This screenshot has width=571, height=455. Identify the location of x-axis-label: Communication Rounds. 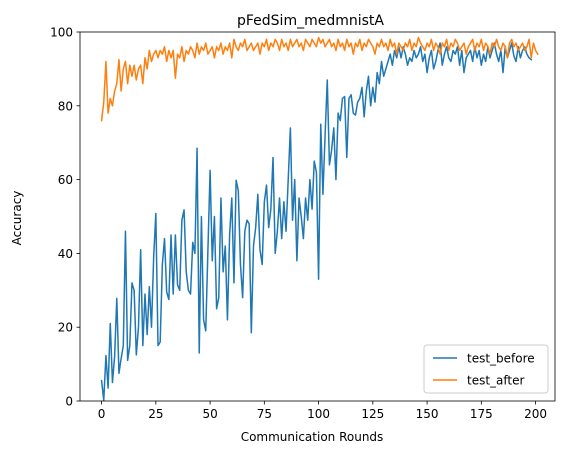
(312, 437).